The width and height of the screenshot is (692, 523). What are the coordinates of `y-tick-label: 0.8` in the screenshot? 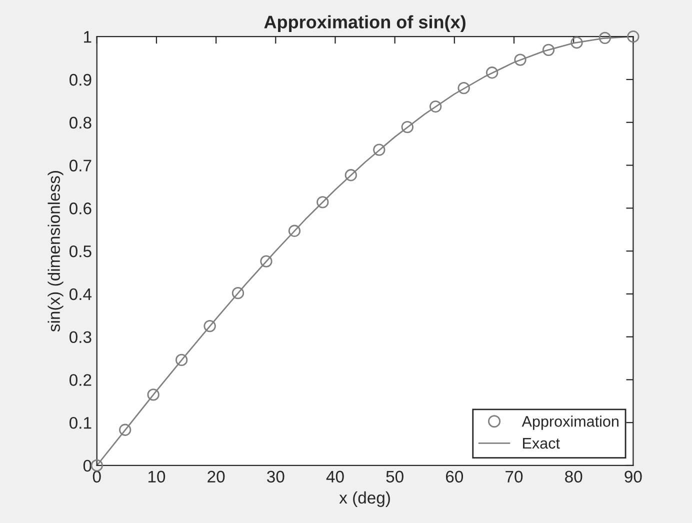 It's located at (81, 122).